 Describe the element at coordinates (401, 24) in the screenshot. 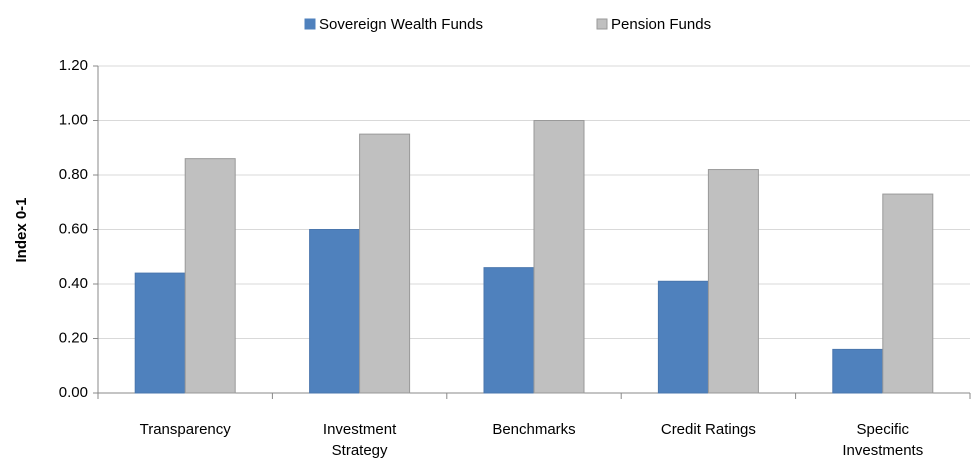

I see `legend-label: Sovereign Wealth Funds` at that location.